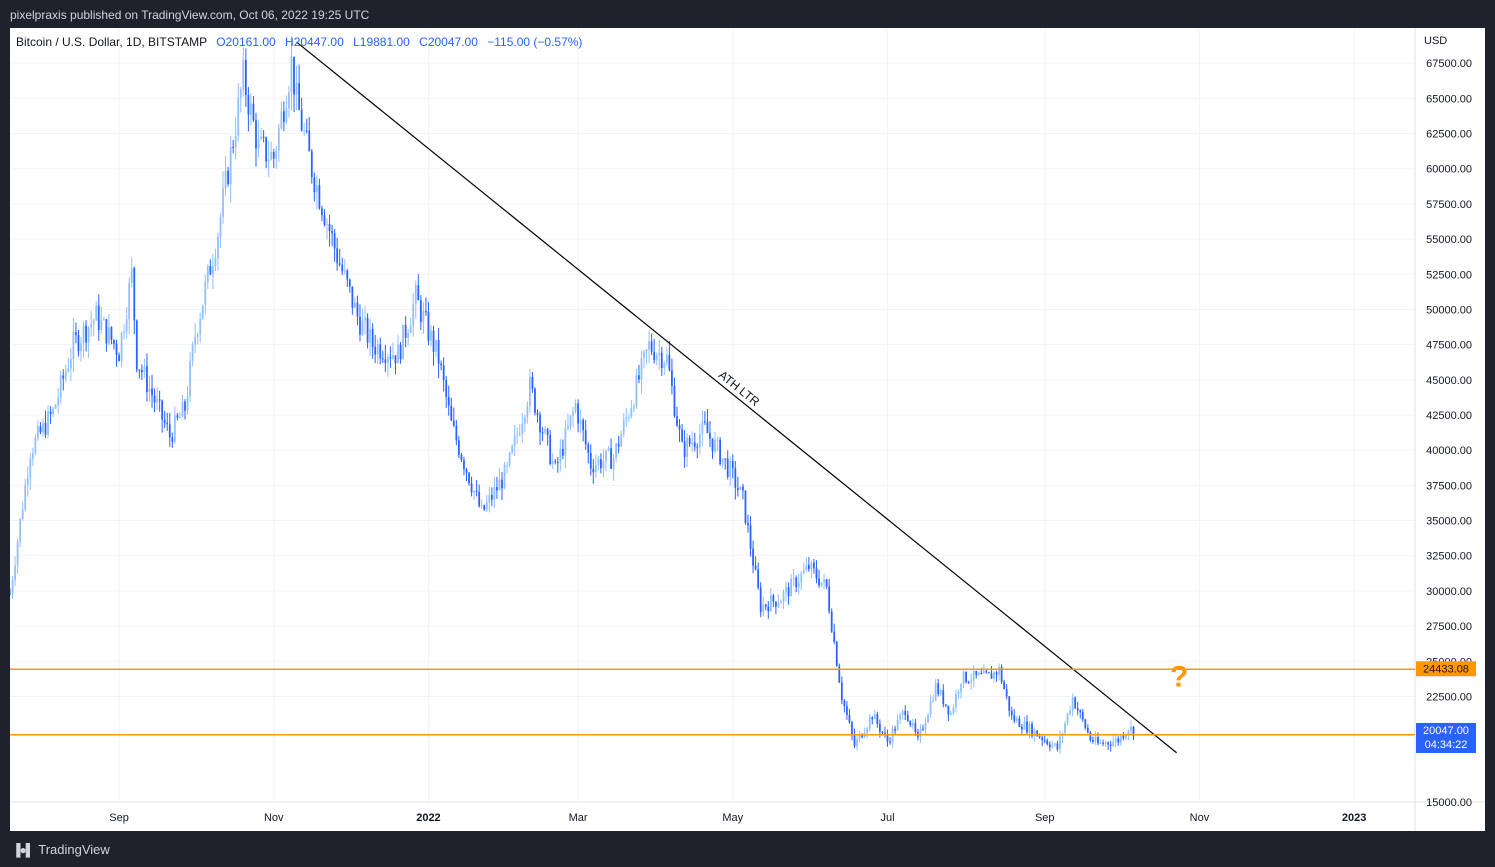  Describe the element at coordinates (428, 818) in the screenshot. I see `time-tick-label-2: 2022` at that location.